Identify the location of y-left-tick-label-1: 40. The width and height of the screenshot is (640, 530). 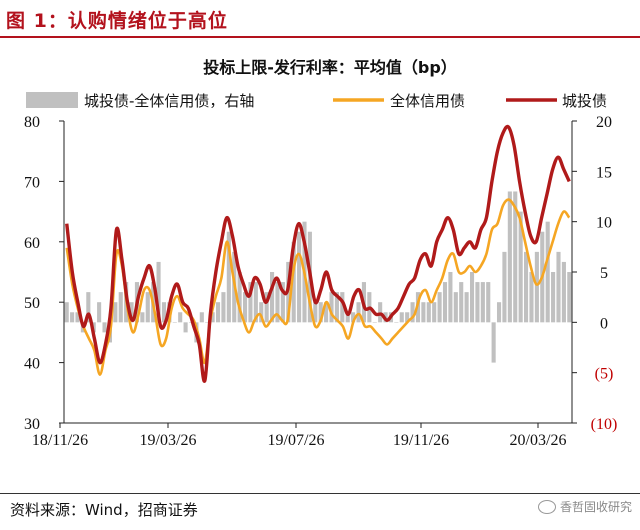
(32, 364).